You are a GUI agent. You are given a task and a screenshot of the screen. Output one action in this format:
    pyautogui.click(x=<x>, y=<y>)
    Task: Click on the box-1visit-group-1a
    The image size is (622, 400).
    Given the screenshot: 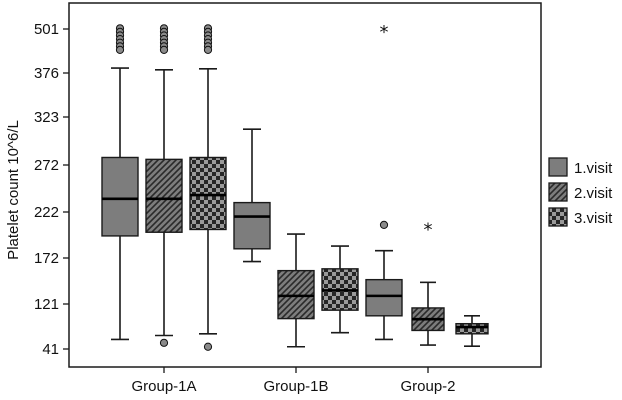 What is the action you would take?
    pyautogui.click(x=120, y=182)
    